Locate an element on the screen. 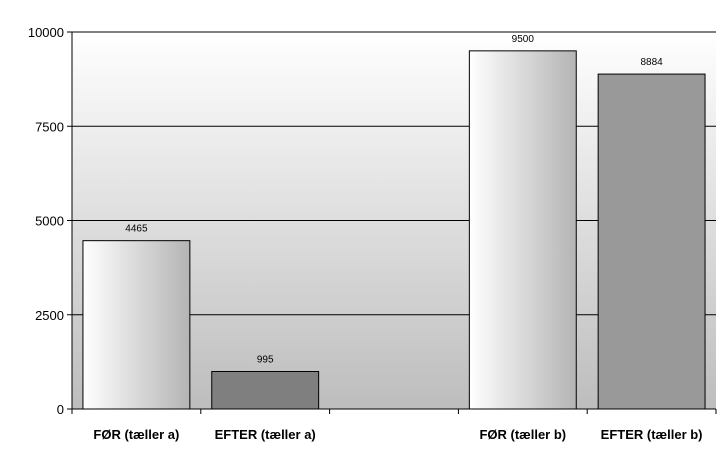 The height and width of the screenshot is (450, 723). data-label: 9500 is located at coordinates (523, 39).